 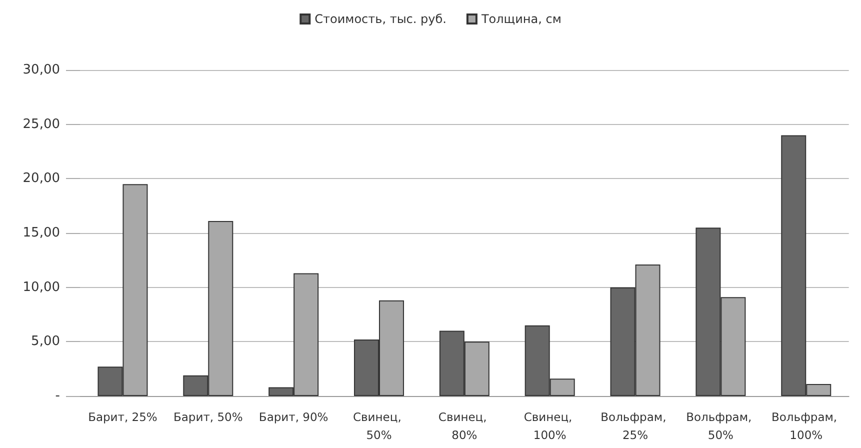 What do you see at coordinates (378, 426) in the screenshot?
I see `x-tick-label: Свинец, 50%` at bounding box center [378, 426].